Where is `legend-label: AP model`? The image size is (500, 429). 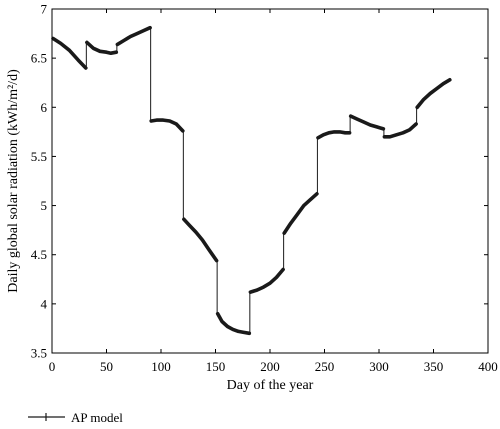
legend-label: AP model is located at coordinates (97, 417).